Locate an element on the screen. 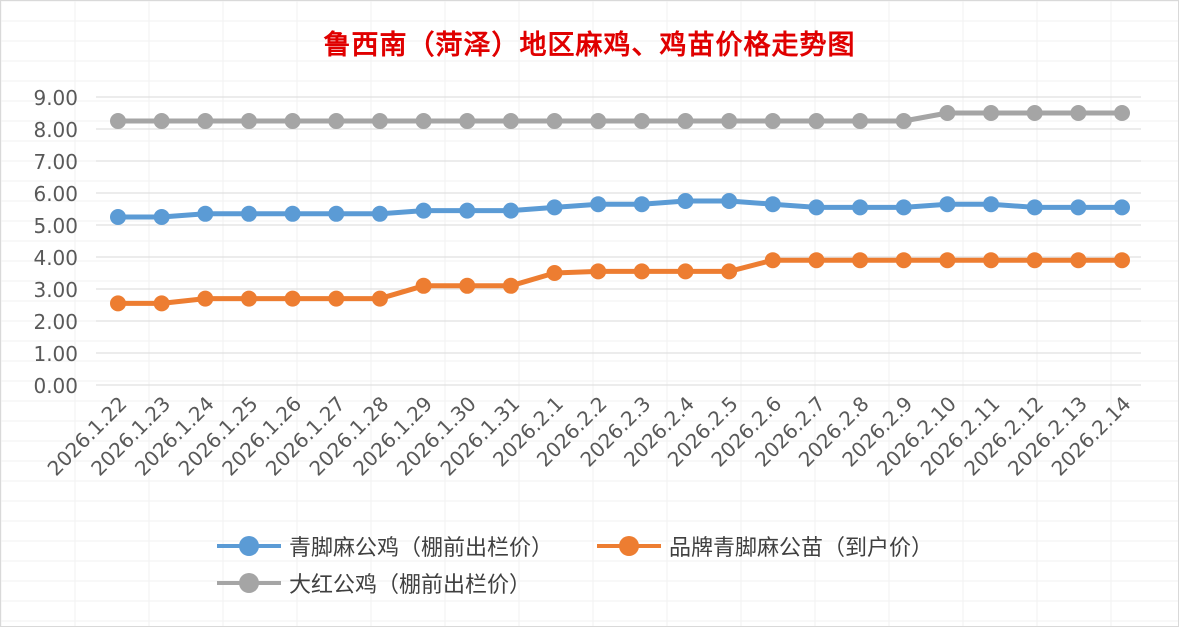 The width and height of the screenshot is (1179, 627). y-tick-label: 9.00 is located at coordinates (55, 98).